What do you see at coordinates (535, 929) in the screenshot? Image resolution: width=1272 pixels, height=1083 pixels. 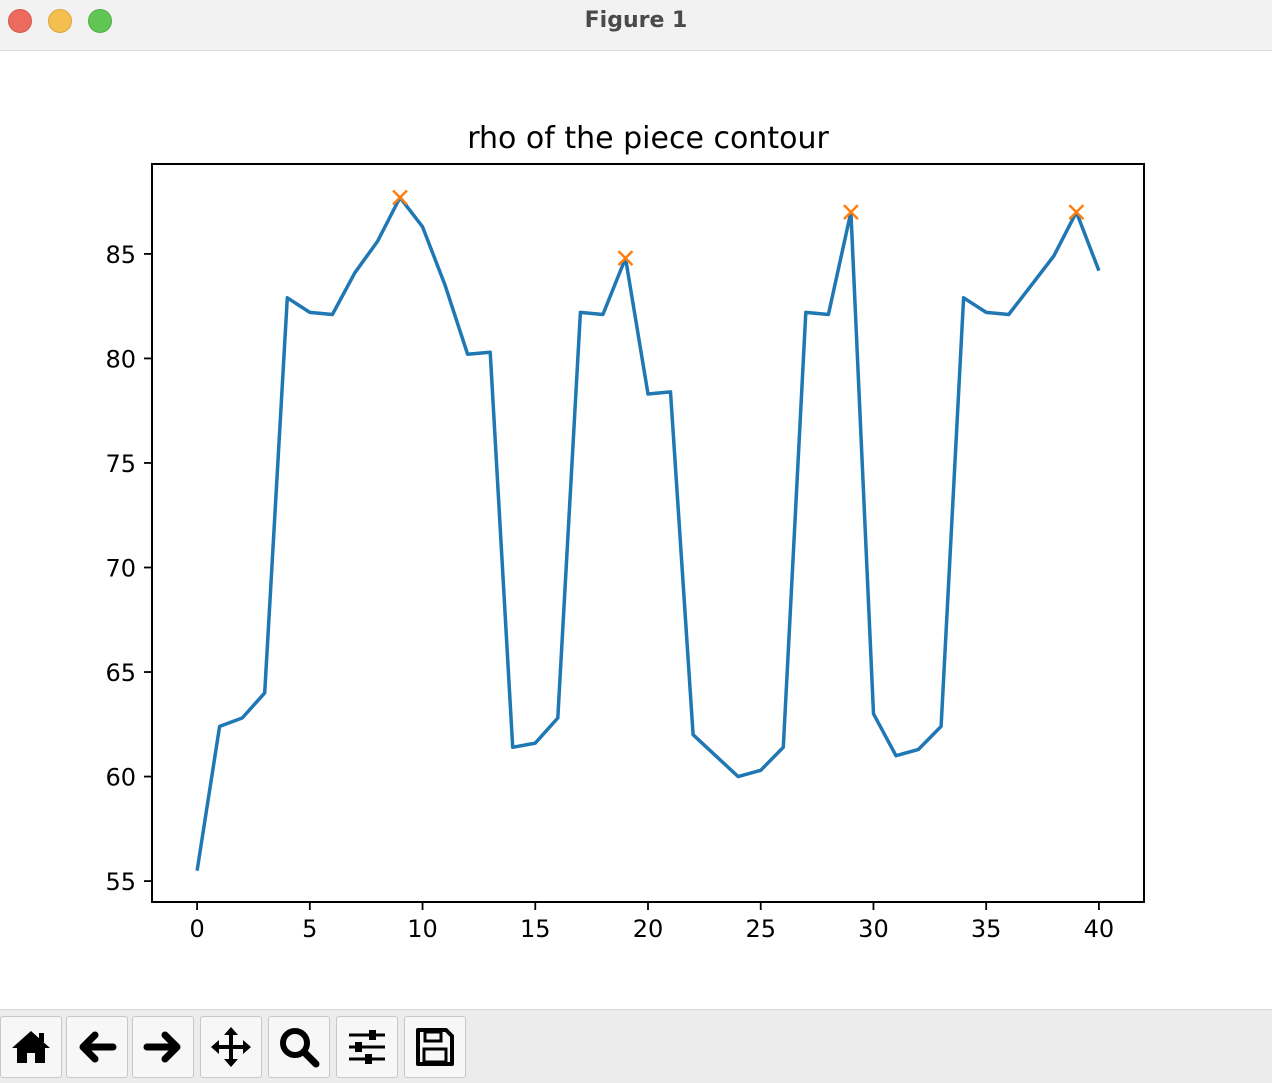 I see `x-tick-label: 15` at bounding box center [535, 929].